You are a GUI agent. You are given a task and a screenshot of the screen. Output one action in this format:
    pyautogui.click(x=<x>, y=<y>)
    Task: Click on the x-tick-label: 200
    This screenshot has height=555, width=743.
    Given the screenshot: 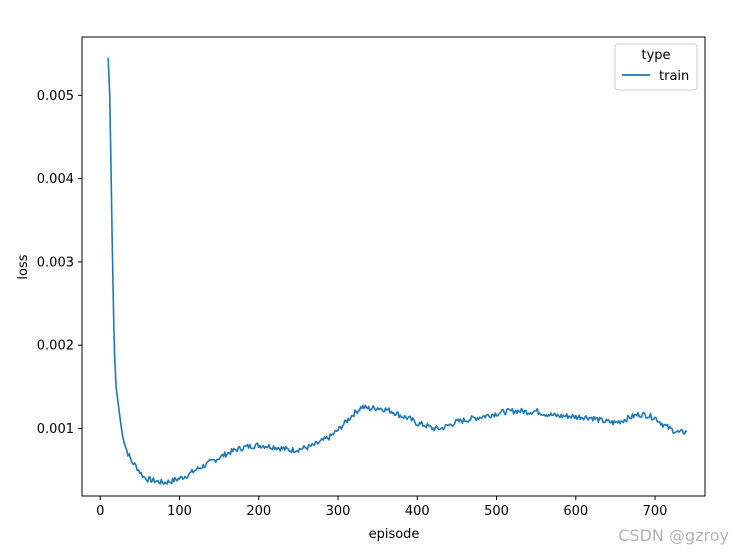 What is the action you would take?
    pyautogui.click(x=258, y=511)
    